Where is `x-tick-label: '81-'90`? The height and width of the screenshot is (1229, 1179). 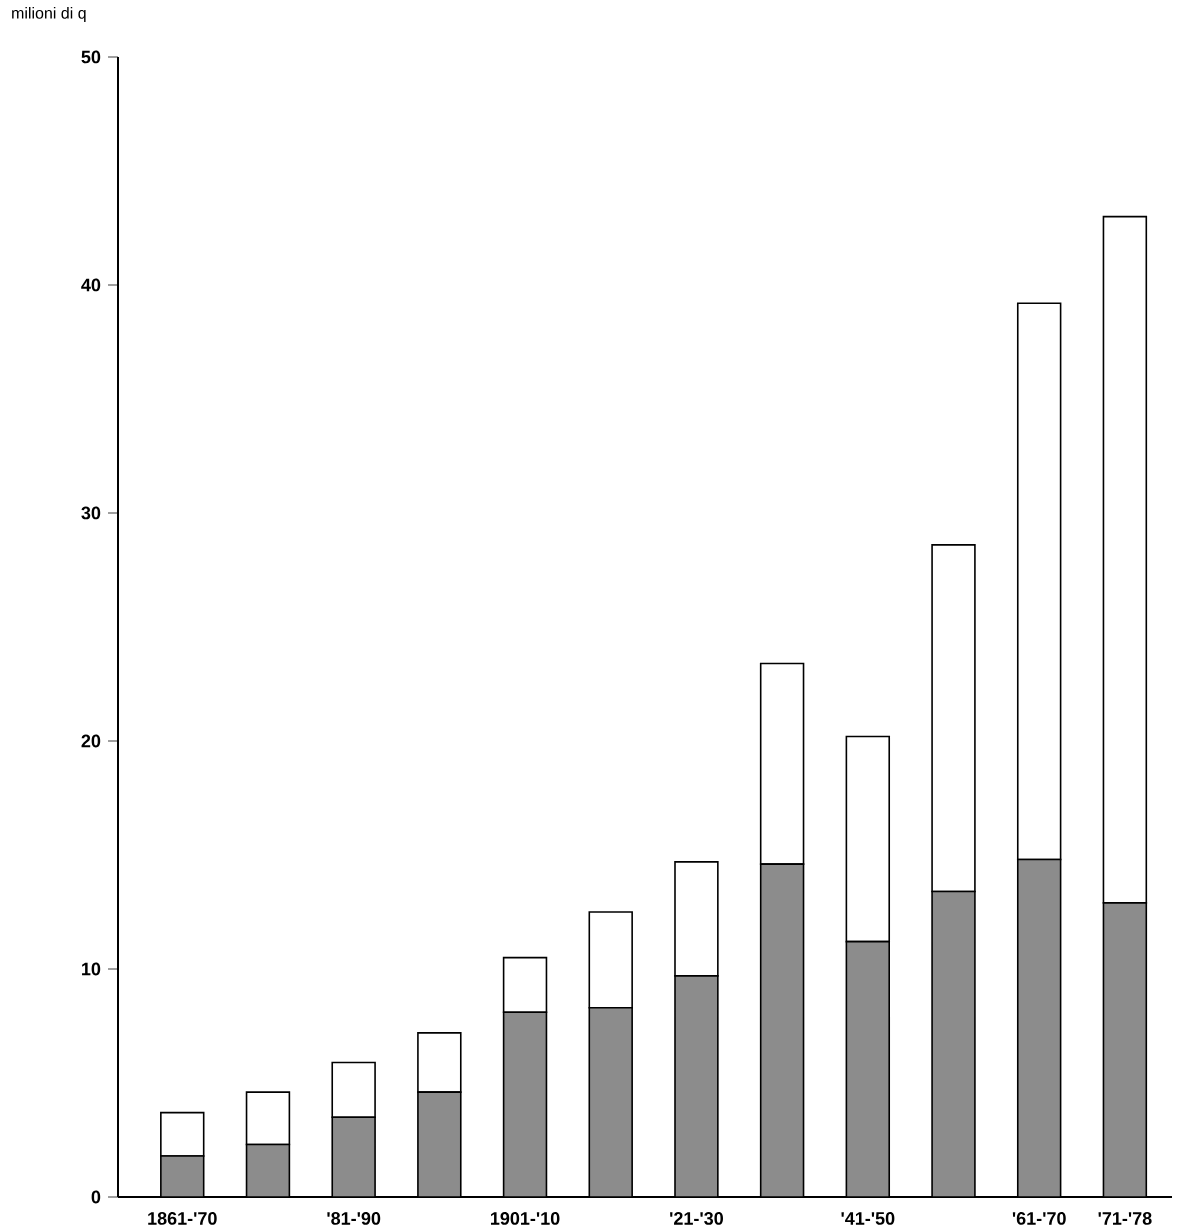
x-tick-label: '81-'90 is located at coordinates (354, 1218).